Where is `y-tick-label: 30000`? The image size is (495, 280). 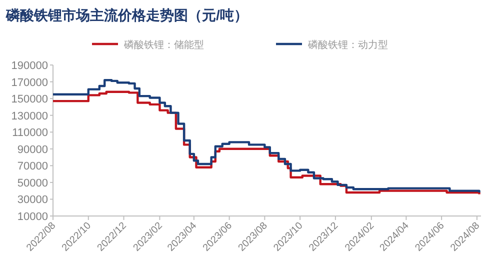 y-tick-label: 30000 is located at coordinates (32, 200).